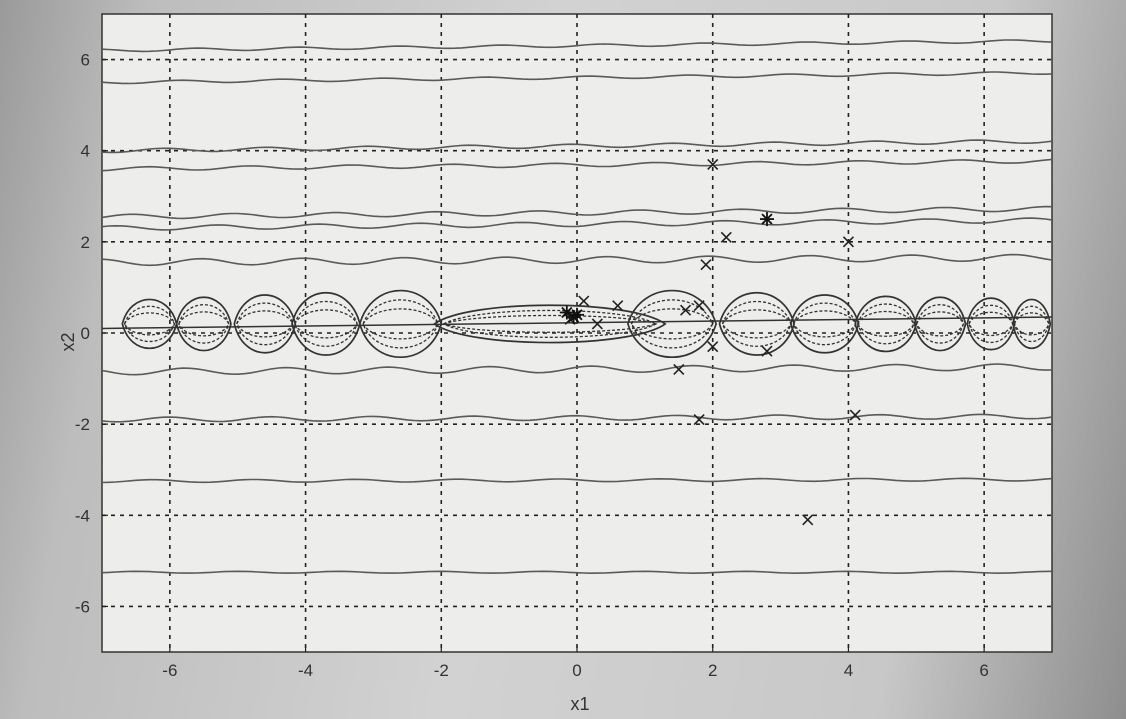 This screenshot has width=1126, height=719. What do you see at coordinates (85, 60) in the screenshot?
I see `y-tick-label: 6` at bounding box center [85, 60].